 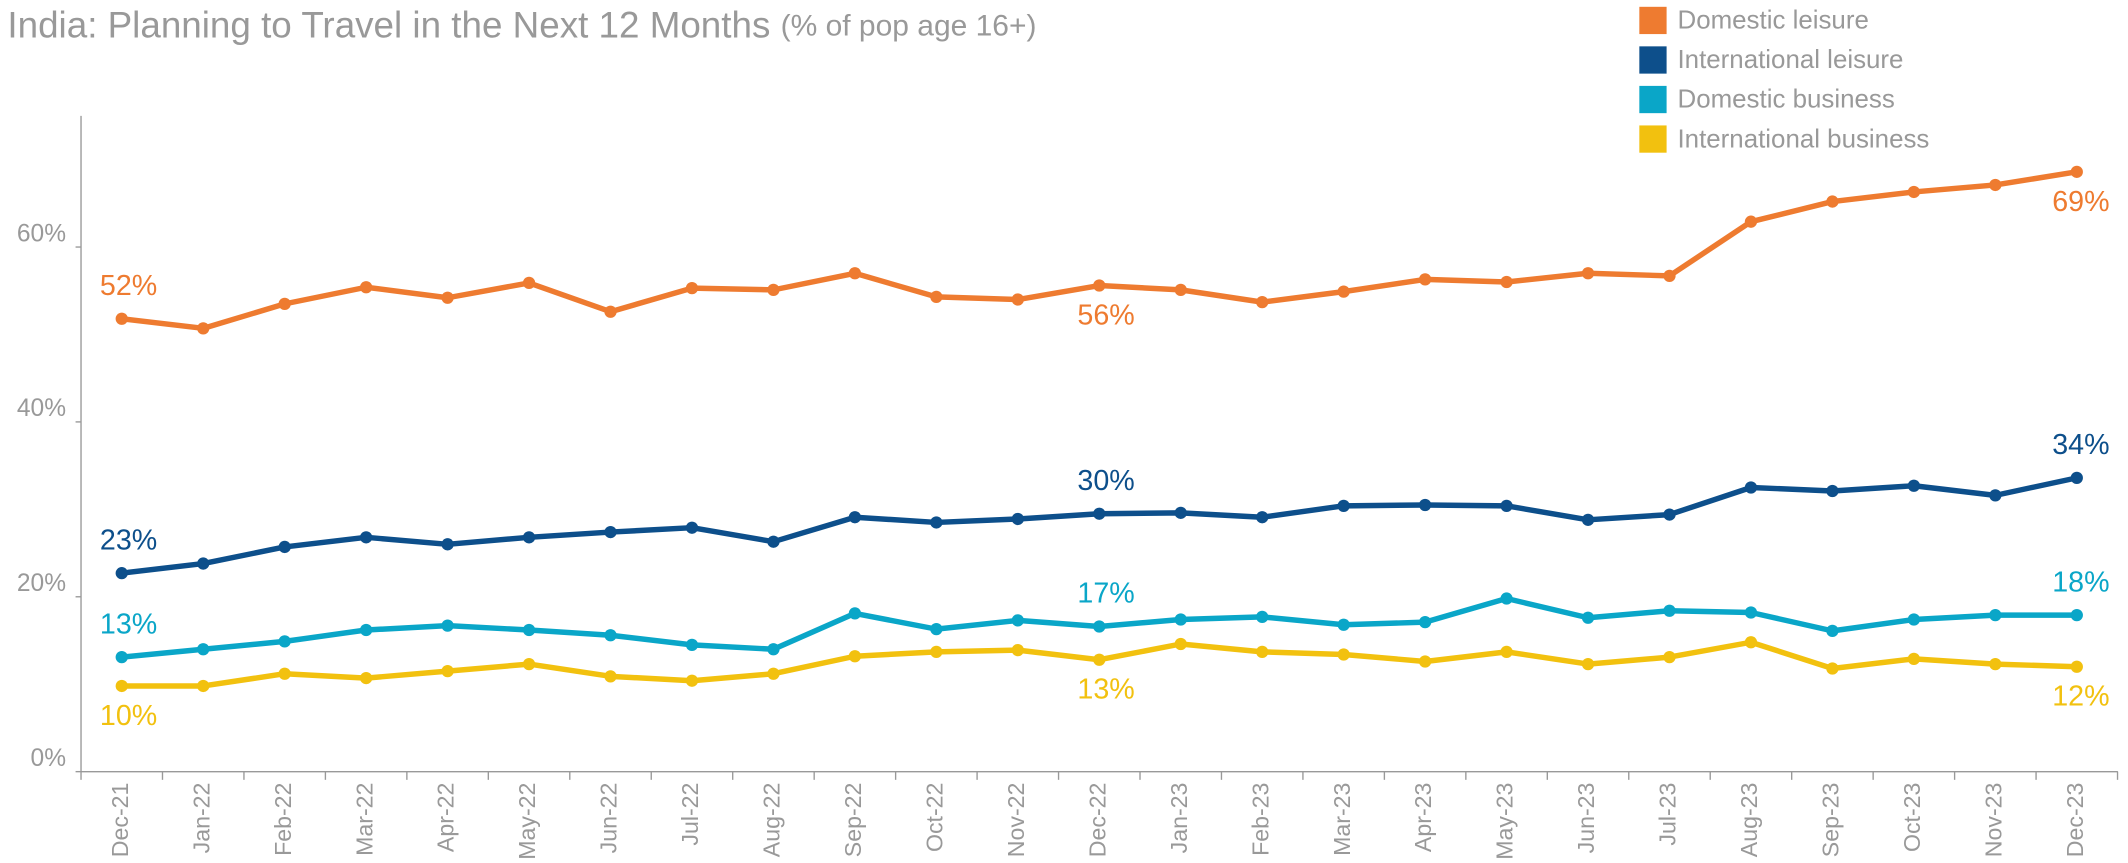 I want to click on data-label: 56%, so click(x=1105, y=315).